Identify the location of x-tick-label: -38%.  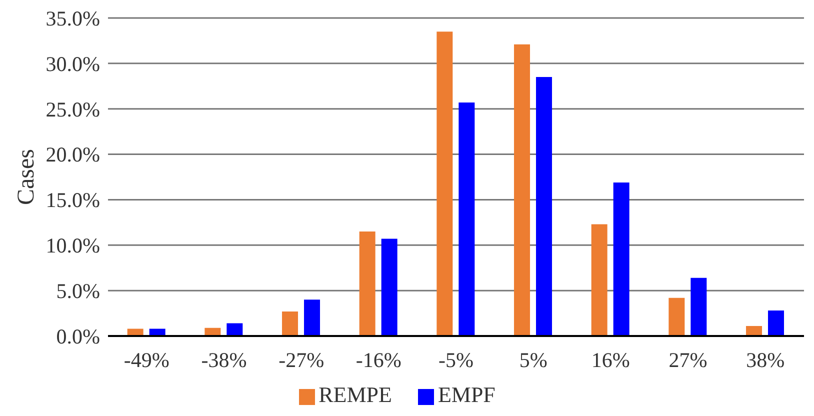
(224, 360).